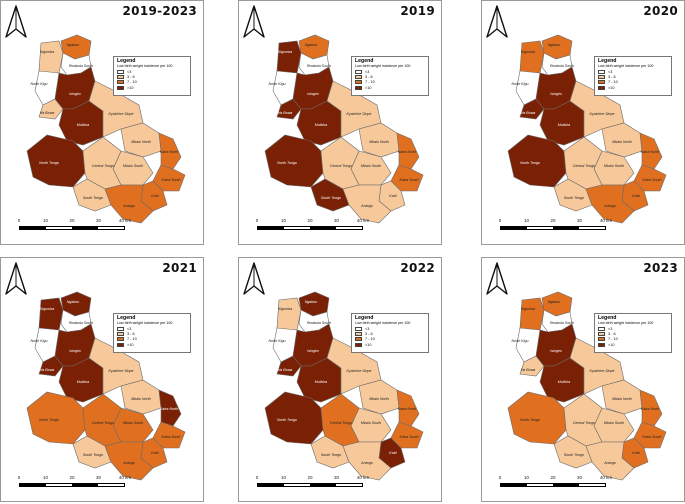 The width and height of the screenshot is (685, 504). I want to click on panel-title: 2022, so click(417, 268).